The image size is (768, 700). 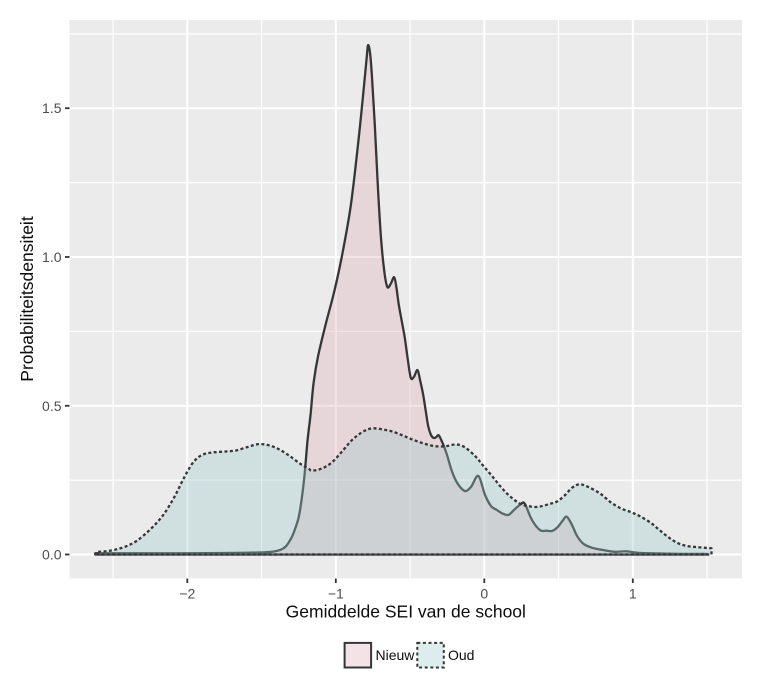 What do you see at coordinates (633, 594) in the screenshot?
I see `svg-text: 1` at bounding box center [633, 594].